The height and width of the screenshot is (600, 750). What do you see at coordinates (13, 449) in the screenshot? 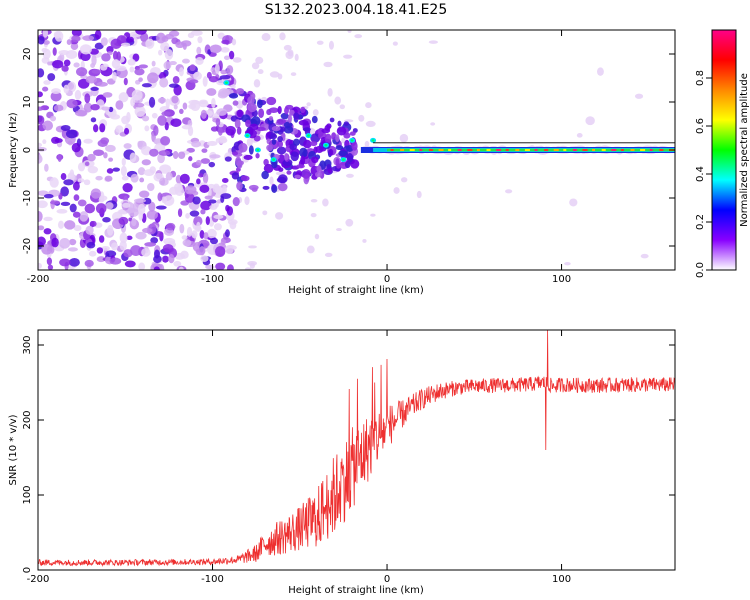
I see `snr-ylabel: SNR (10 * v/v)` at bounding box center [13, 449].